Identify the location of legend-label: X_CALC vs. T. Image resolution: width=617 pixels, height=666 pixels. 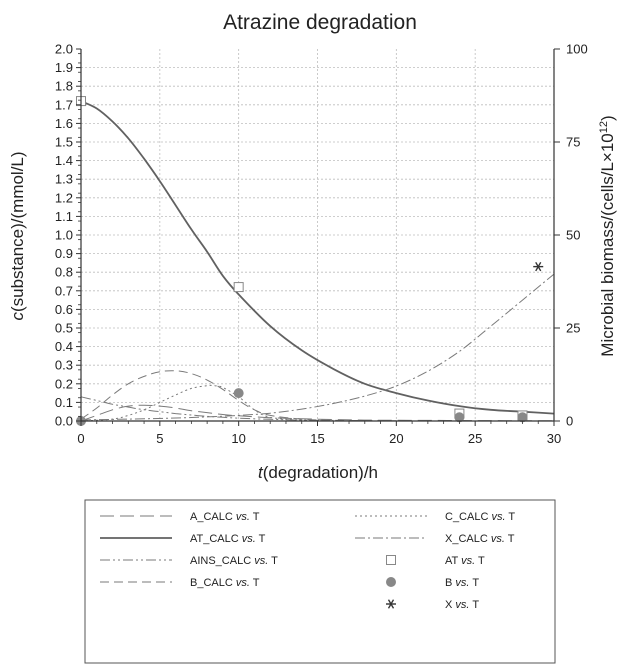
(480, 539).